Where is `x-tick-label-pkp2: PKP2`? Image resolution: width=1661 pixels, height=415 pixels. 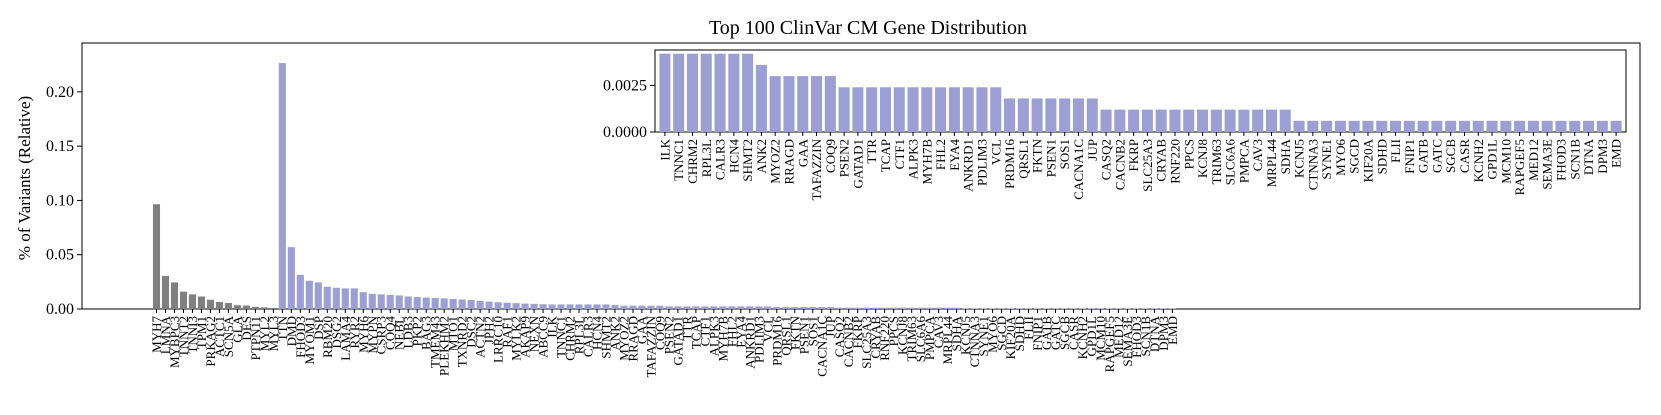
x-tick-label-pkp2: PKP2 is located at coordinates (417, 331).